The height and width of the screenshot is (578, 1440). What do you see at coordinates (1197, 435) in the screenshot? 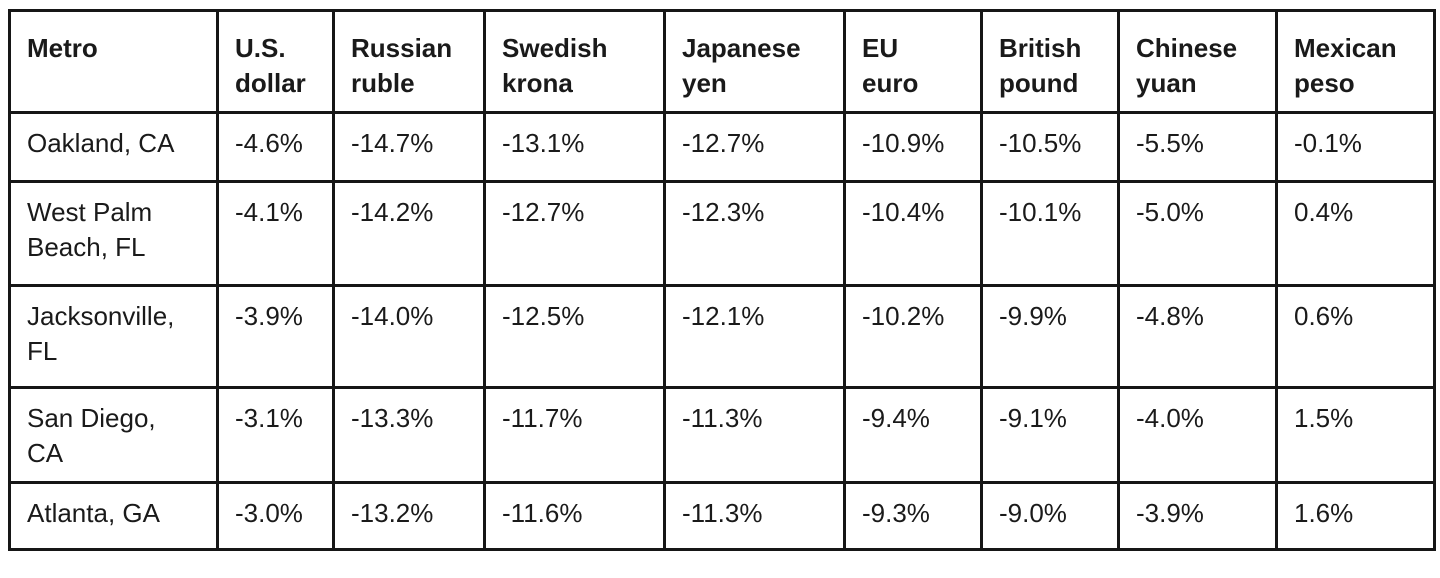
I see `value-cell: -4.0%` at bounding box center [1197, 435].